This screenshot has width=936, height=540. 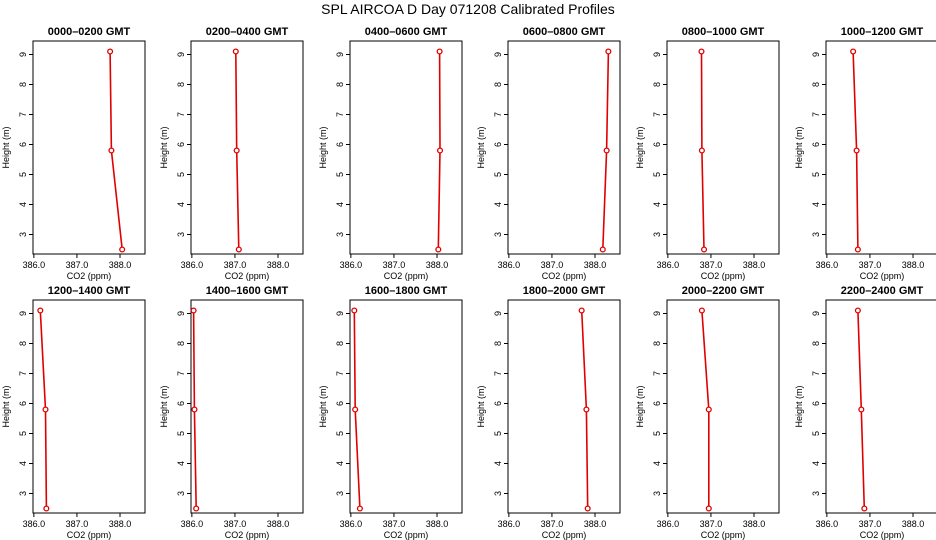 What do you see at coordinates (564, 32) in the screenshot?
I see `panel-title: 0600–0800 GMT` at bounding box center [564, 32].